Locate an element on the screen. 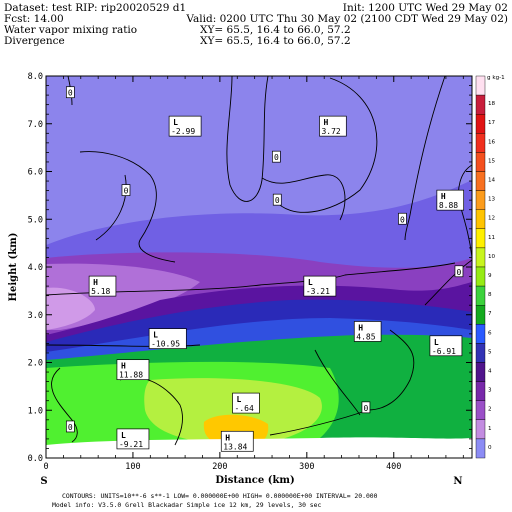  marker-value: 13.84 is located at coordinates (235, 446).